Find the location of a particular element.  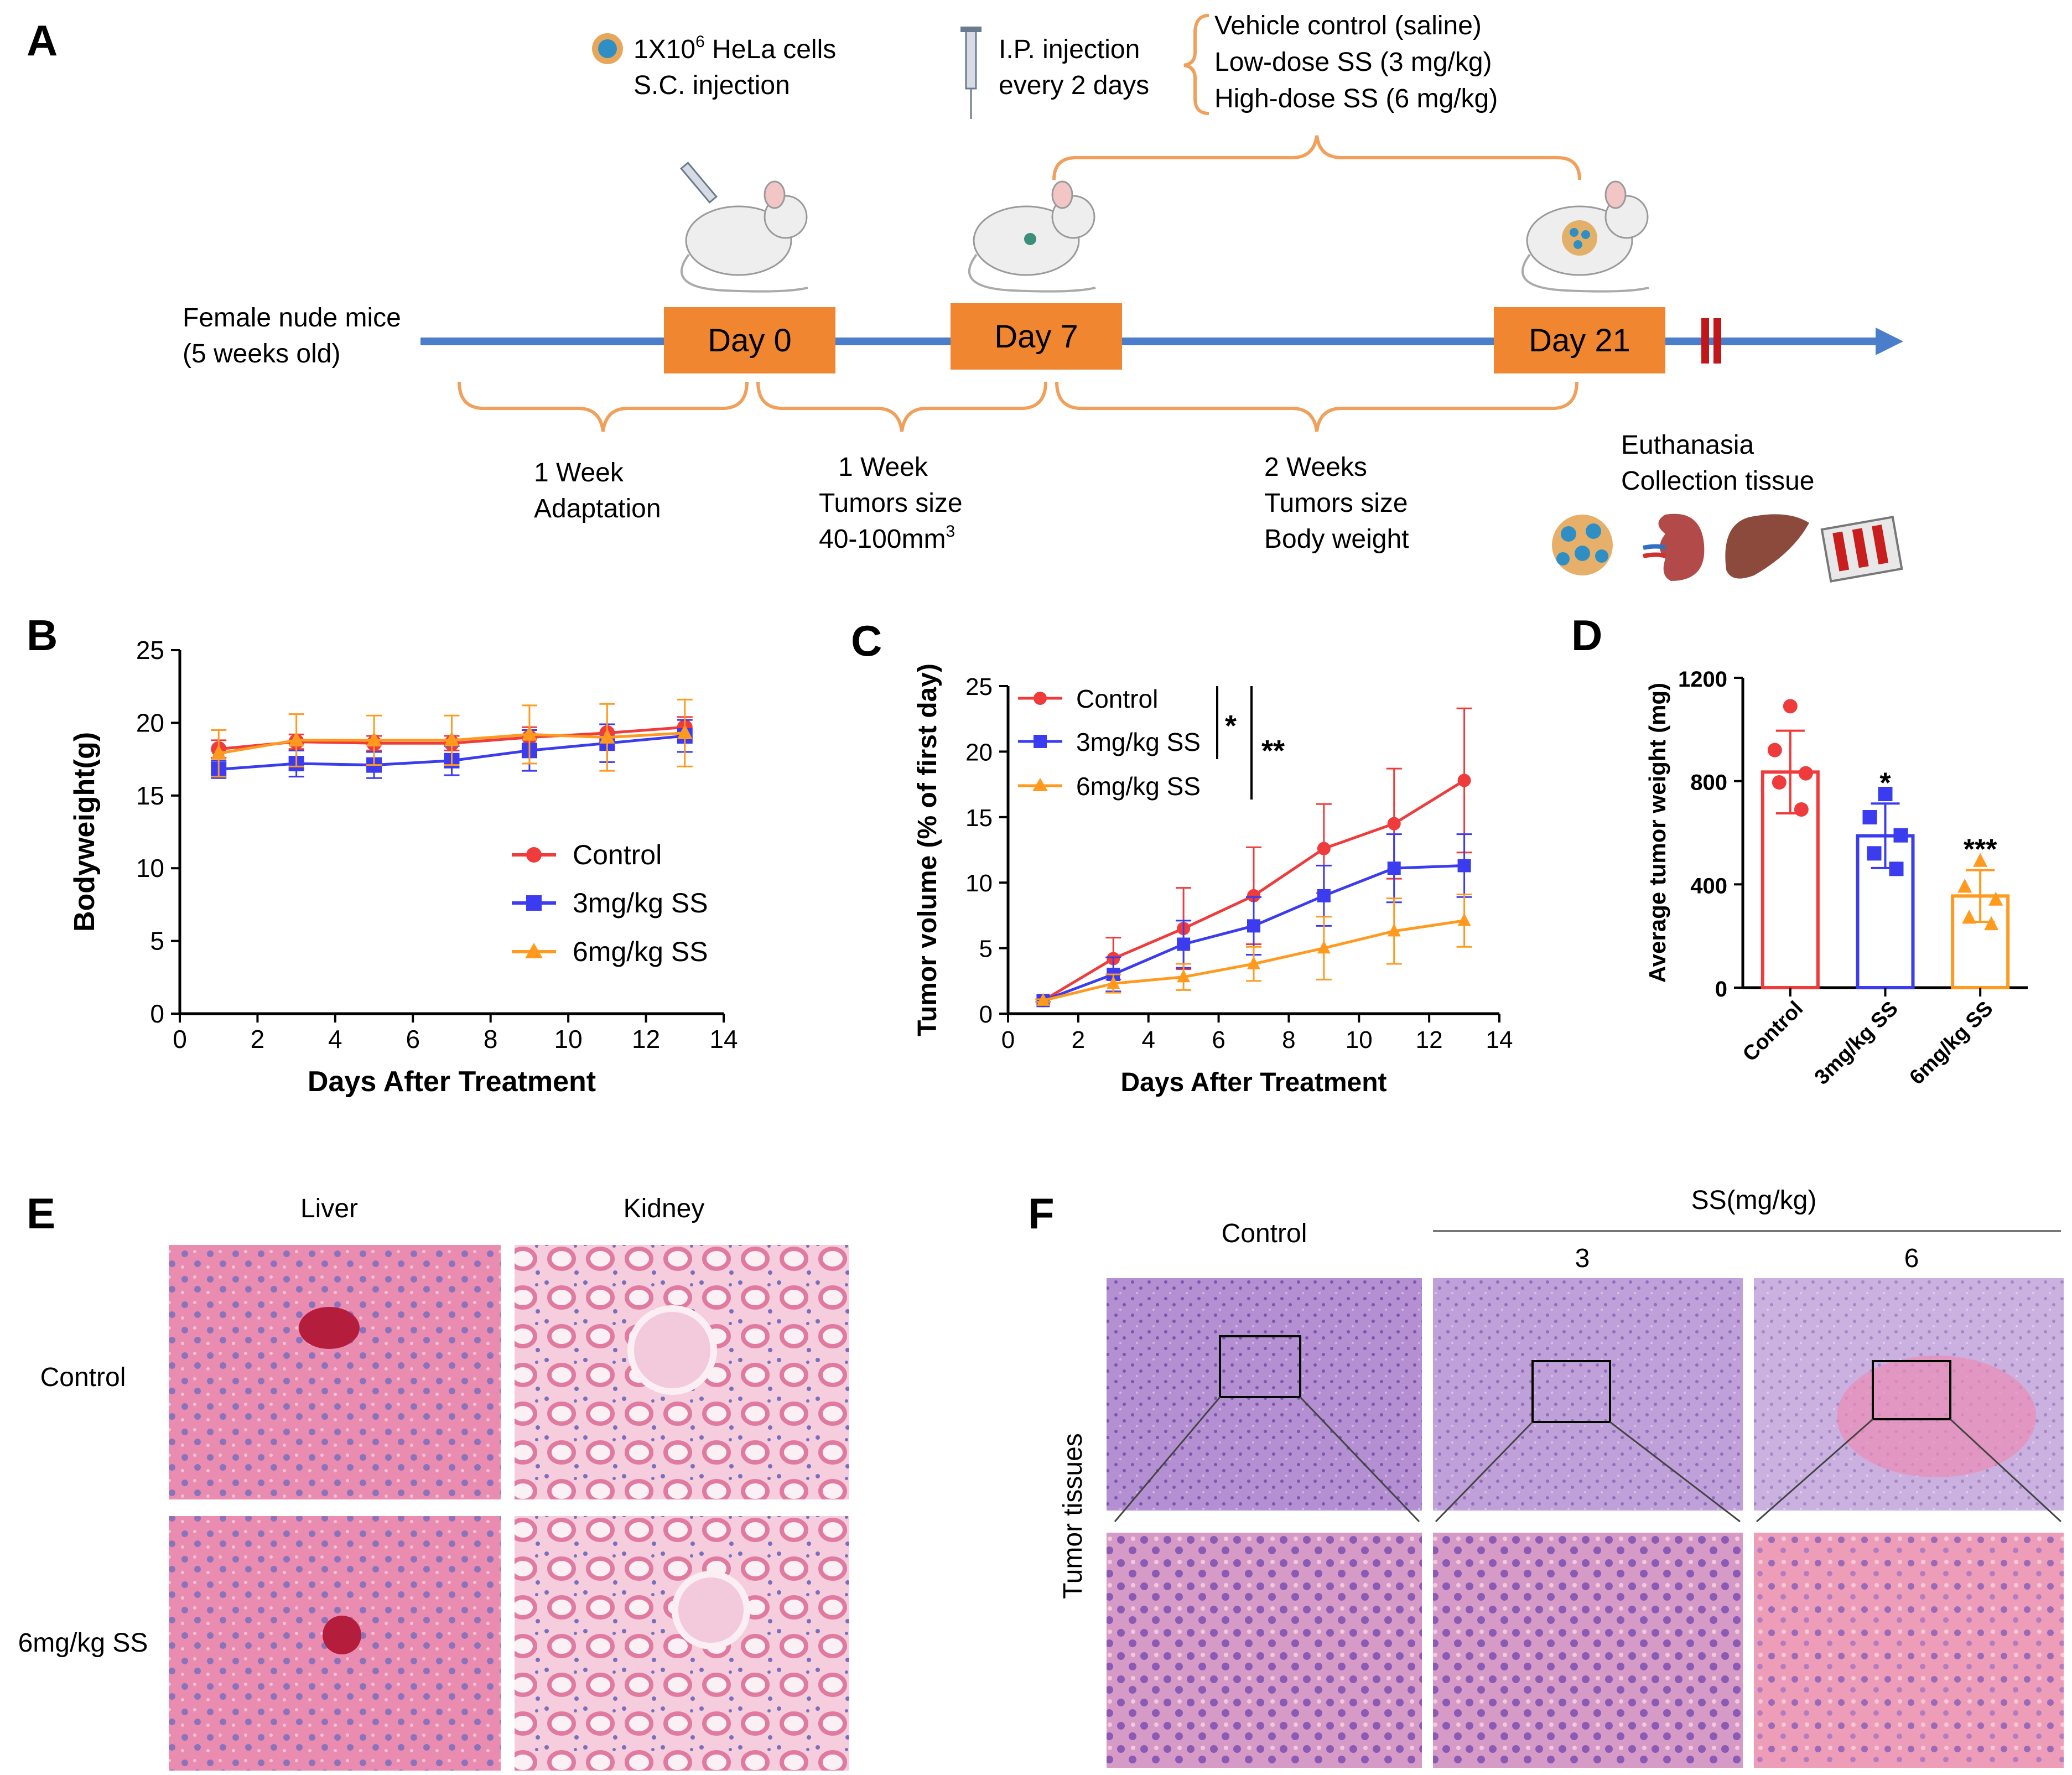

panel-e-row-control: Control is located at coordinates (83, 1377).